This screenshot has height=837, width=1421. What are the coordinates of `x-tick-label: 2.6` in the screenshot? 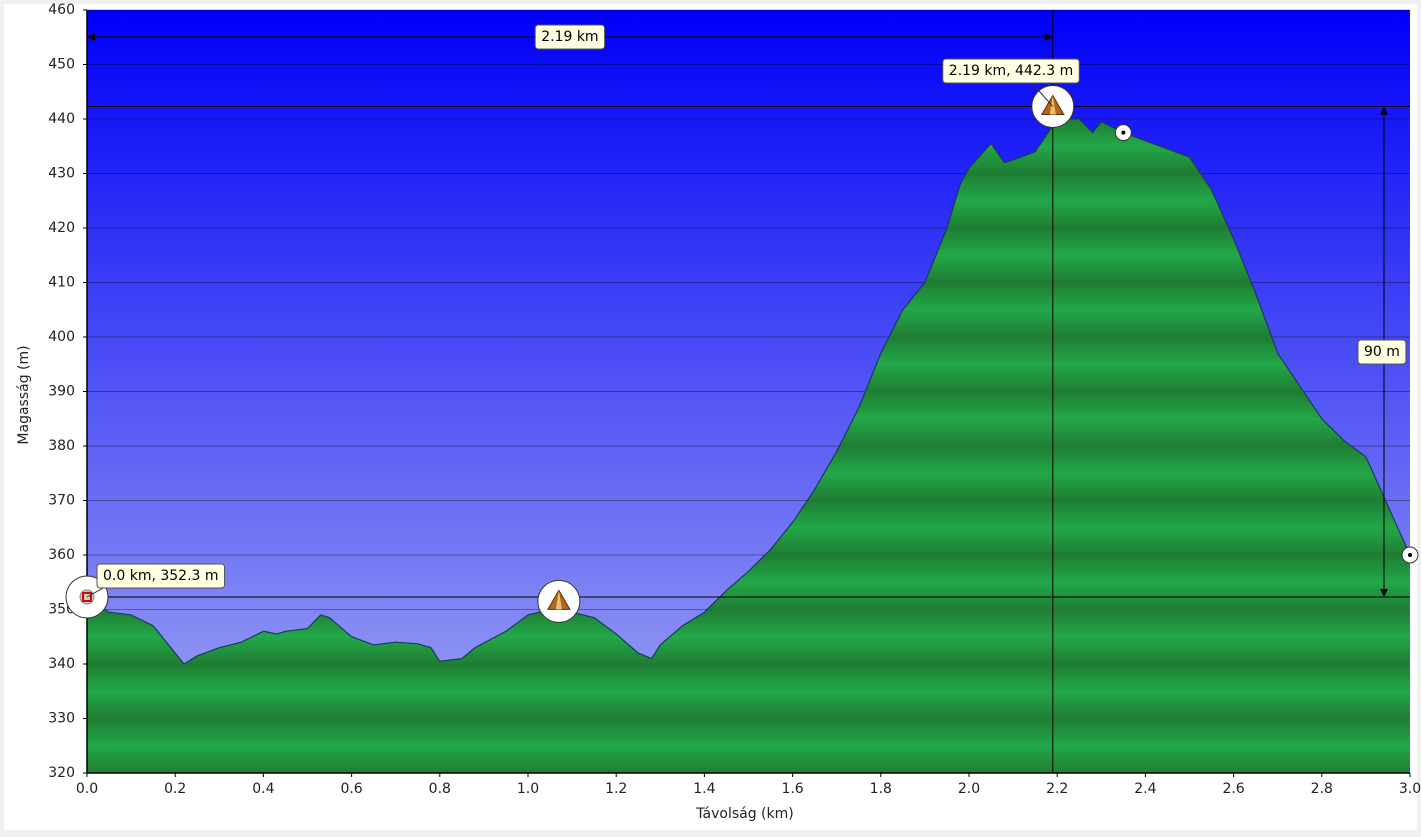 It's located at (1233, 789).